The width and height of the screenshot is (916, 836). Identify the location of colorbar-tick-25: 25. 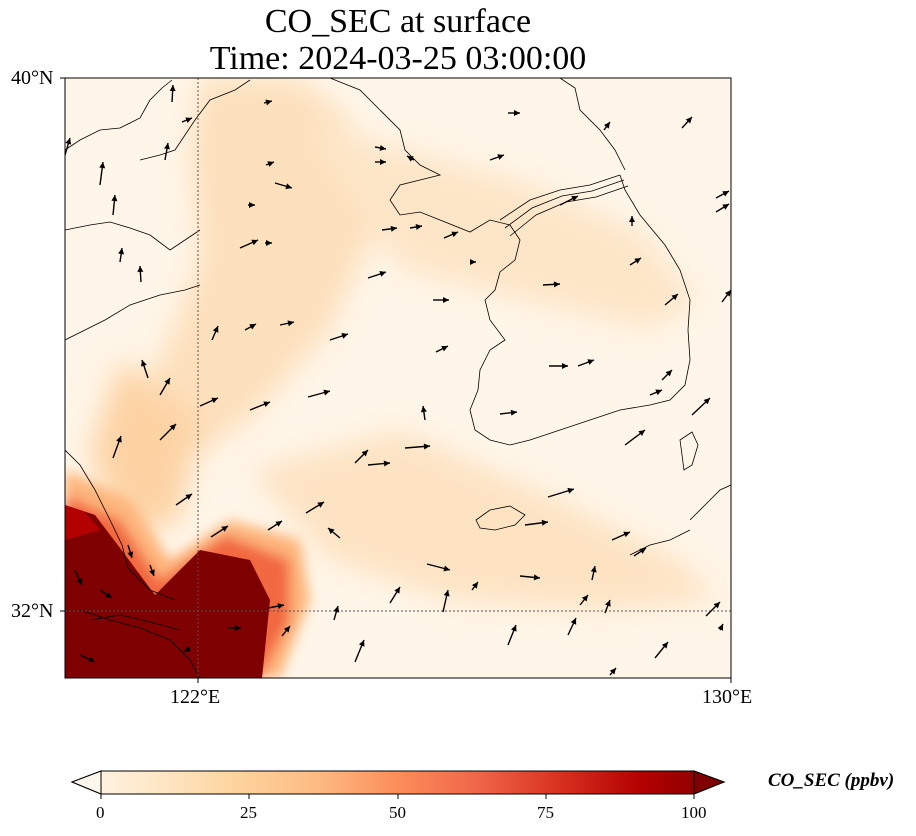
(248, 812).